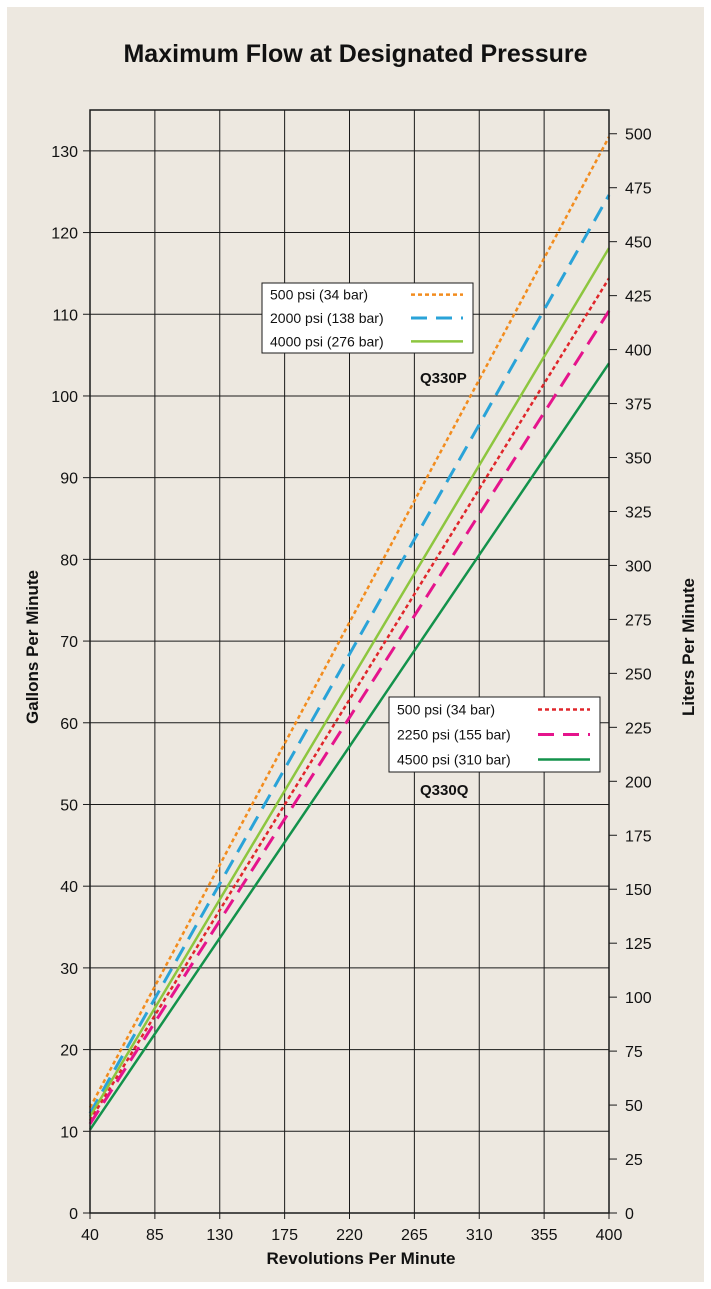 This screenshot has height=1289, width=711. What do you see at coordinates (155, 1235) in the screenshot?
I see `x-tick-label: 85` at bounding box center [155, 1235].